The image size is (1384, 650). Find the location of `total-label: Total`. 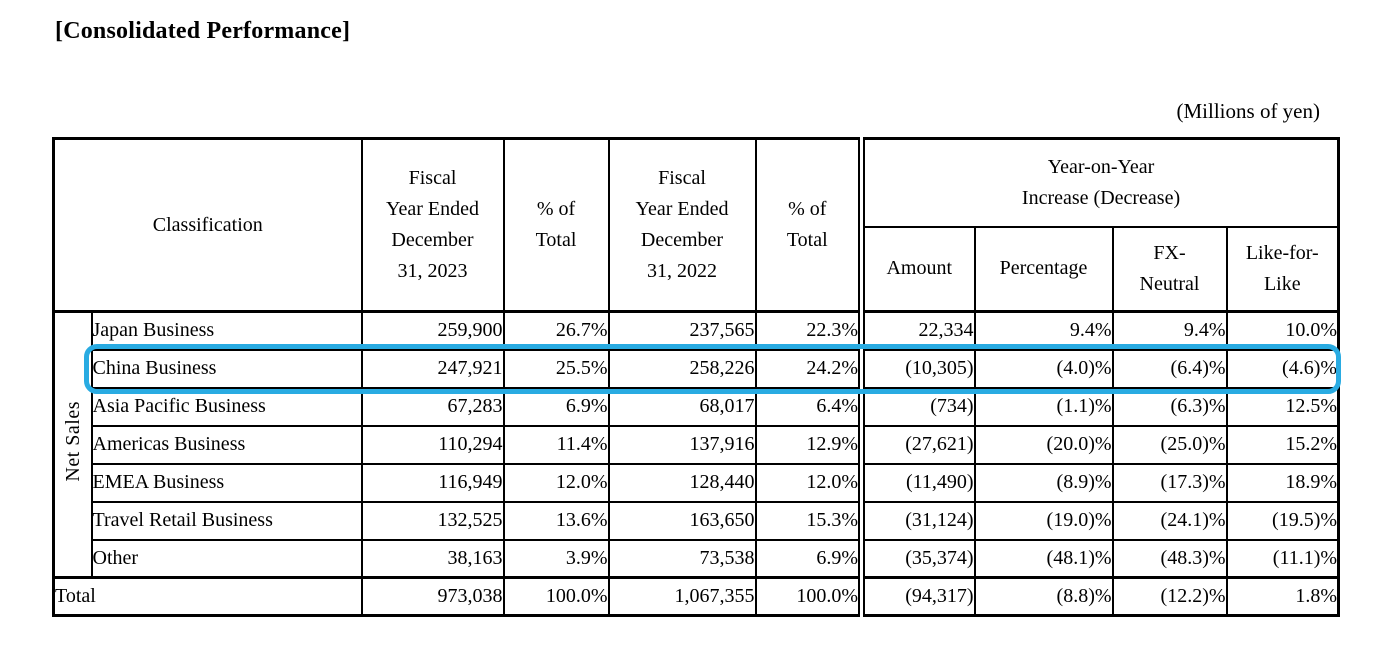

total-label: Total is located at coordinates (207, 596).